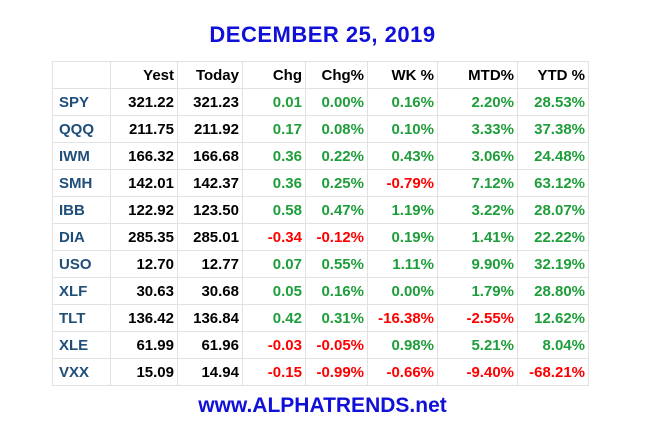 Image resolution: width=645 pixels, height=441 pixels. What do you see at coordinates (553, 156) in the screenshot?
I see `change-cell: 24.48%` at bounding box center [553, 156].